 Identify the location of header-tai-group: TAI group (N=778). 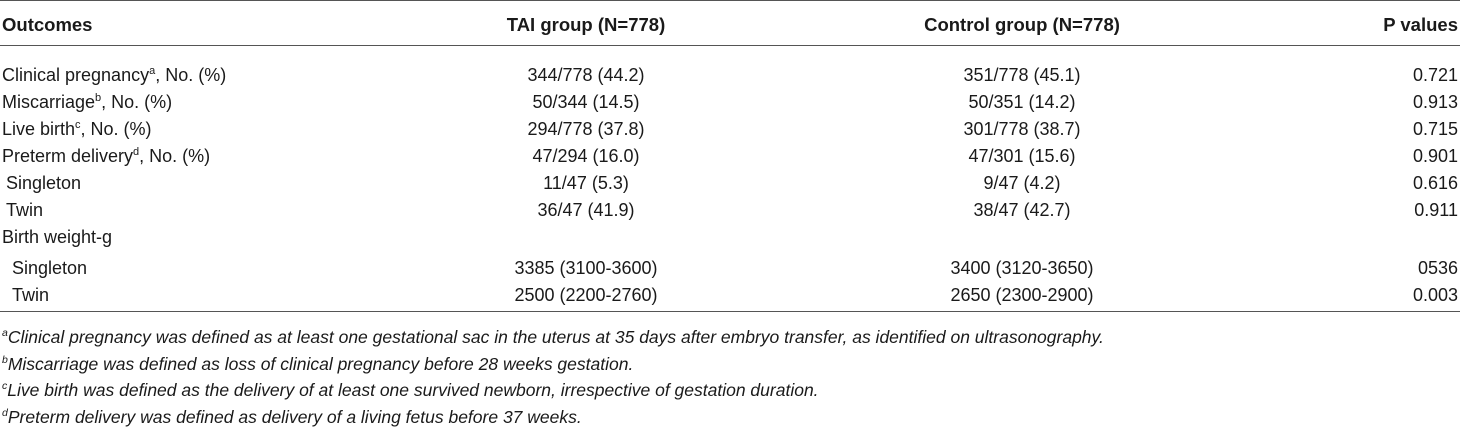
(586, 24).